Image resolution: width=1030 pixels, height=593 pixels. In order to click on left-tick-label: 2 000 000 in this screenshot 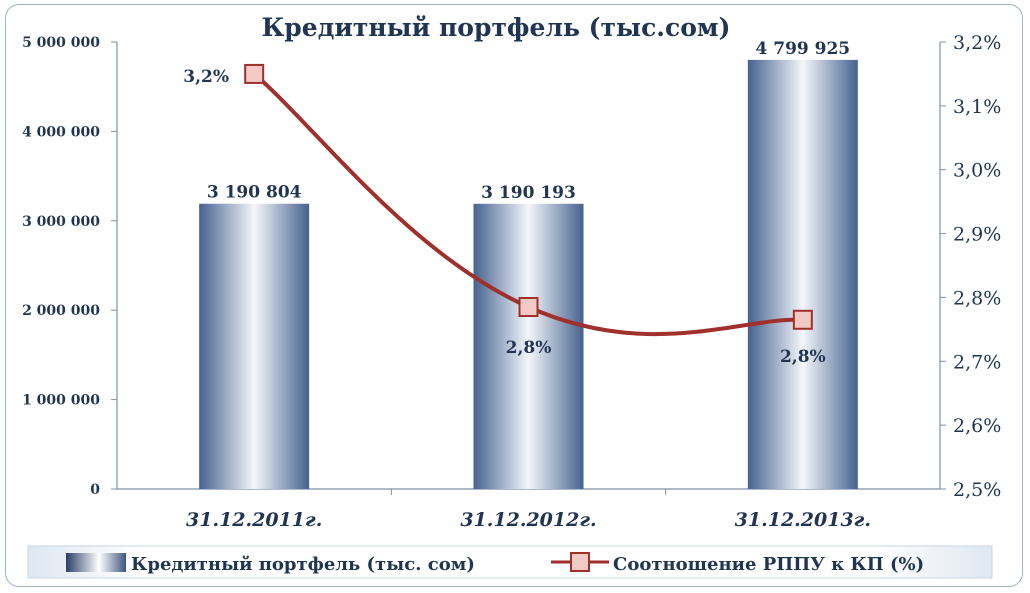, I will do `click(61, 311)`.